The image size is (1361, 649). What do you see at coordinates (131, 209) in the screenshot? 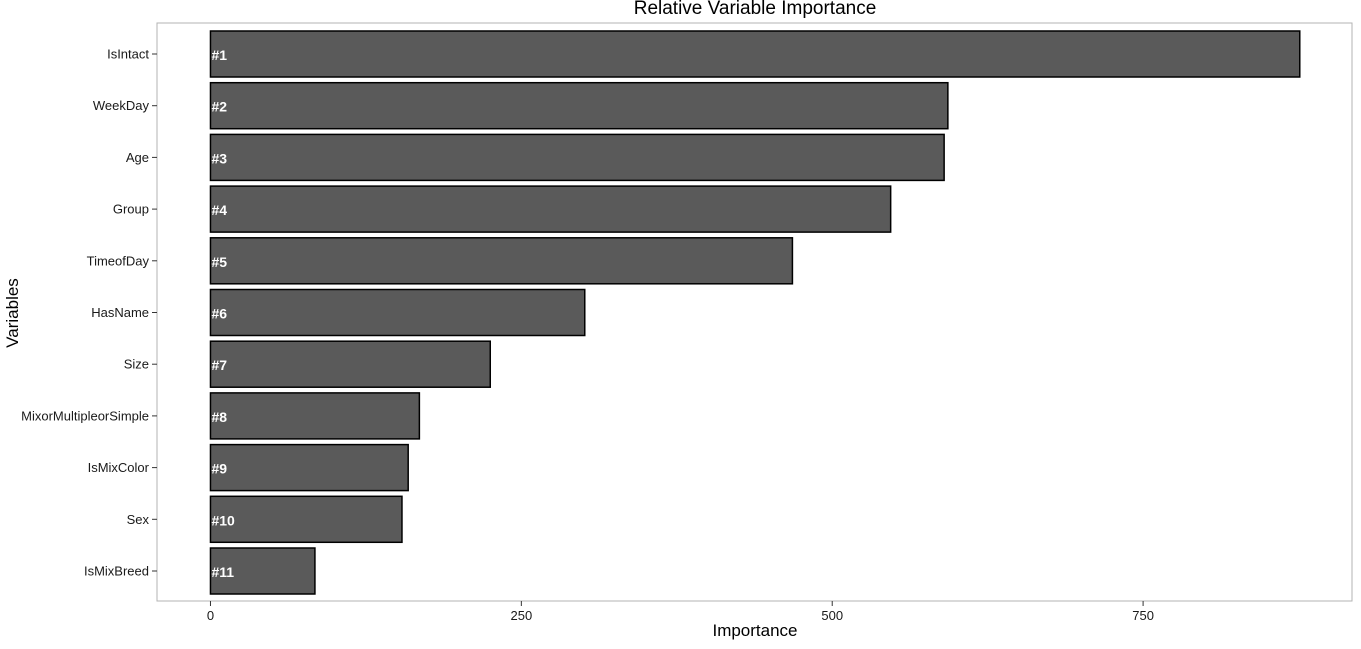
I see `y-tick-label: Group` at bounding box center [131, 209].